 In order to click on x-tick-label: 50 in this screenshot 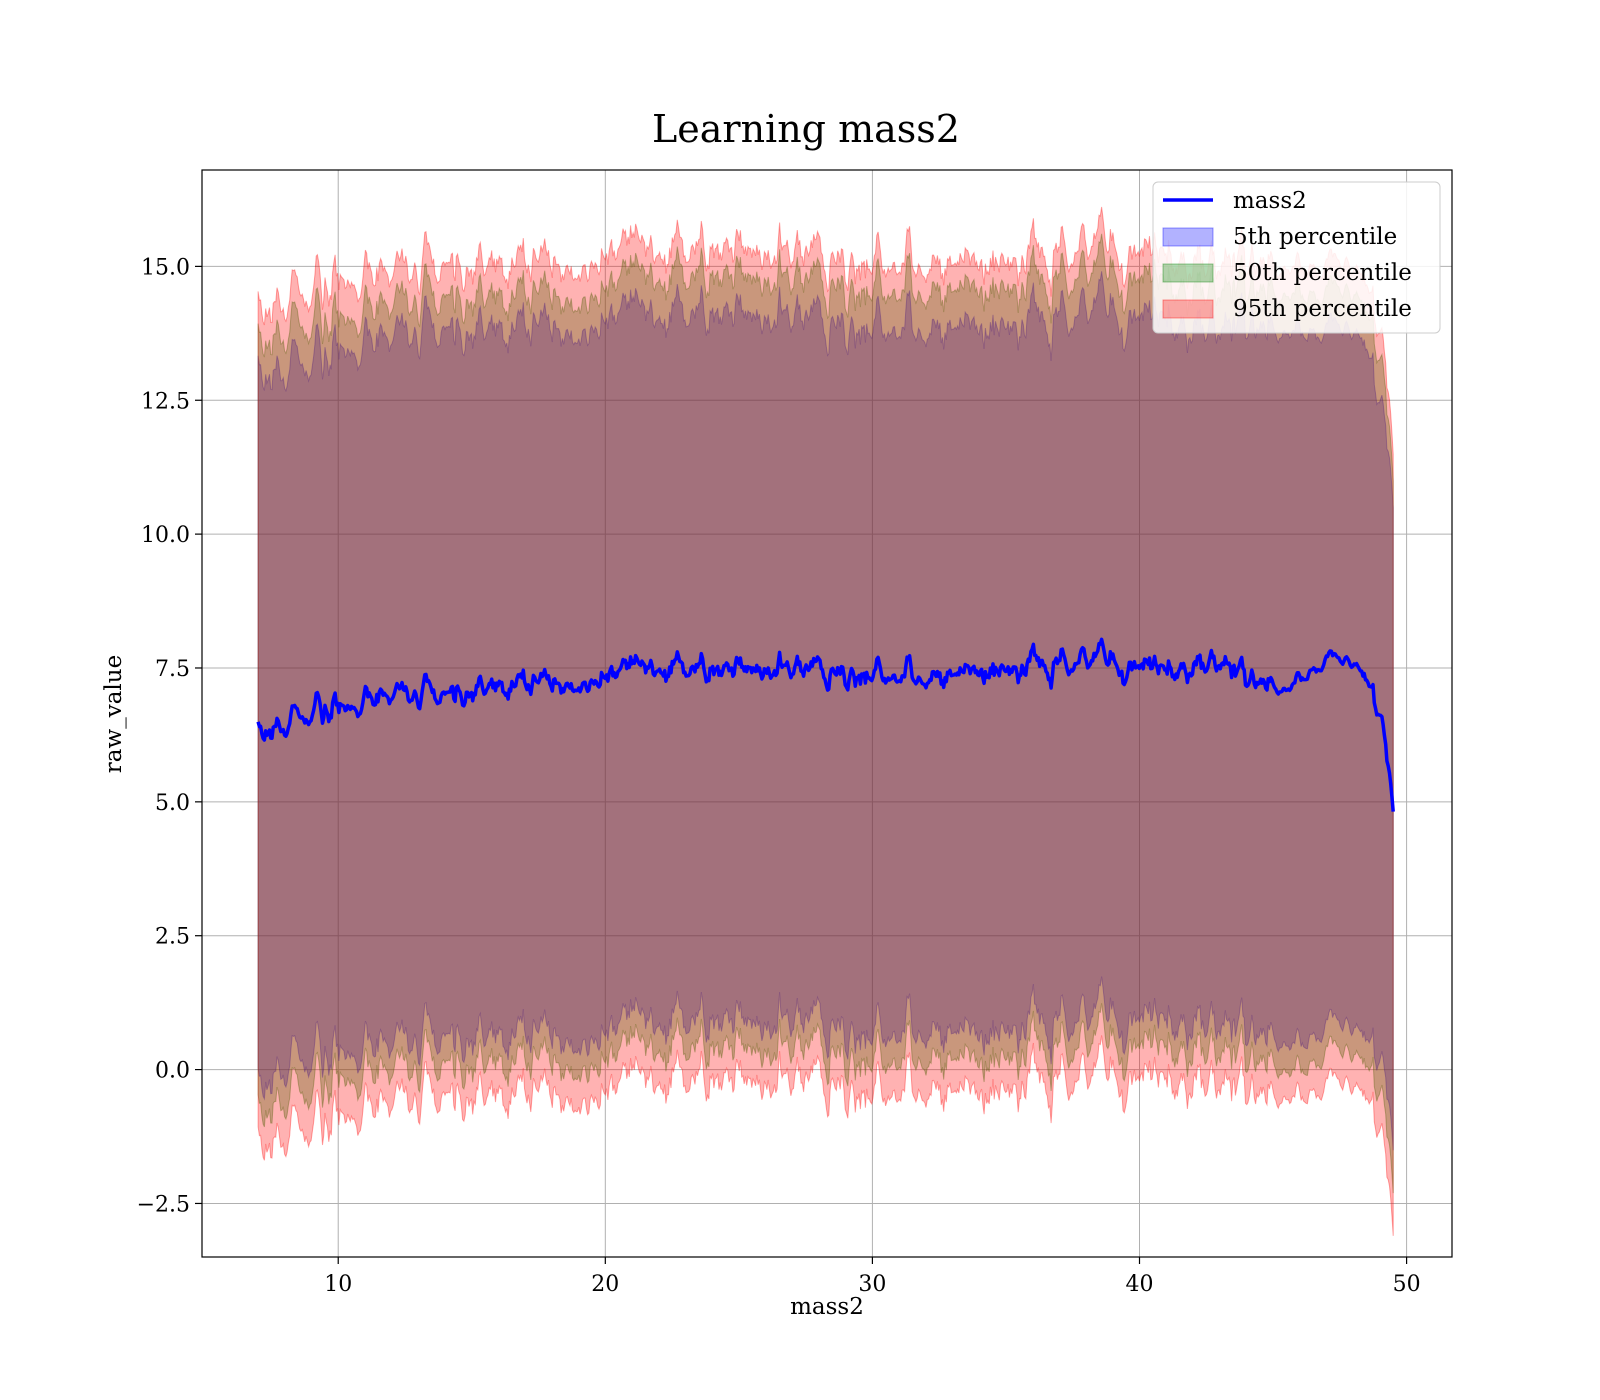, I will do `click(1407, 1284)`.